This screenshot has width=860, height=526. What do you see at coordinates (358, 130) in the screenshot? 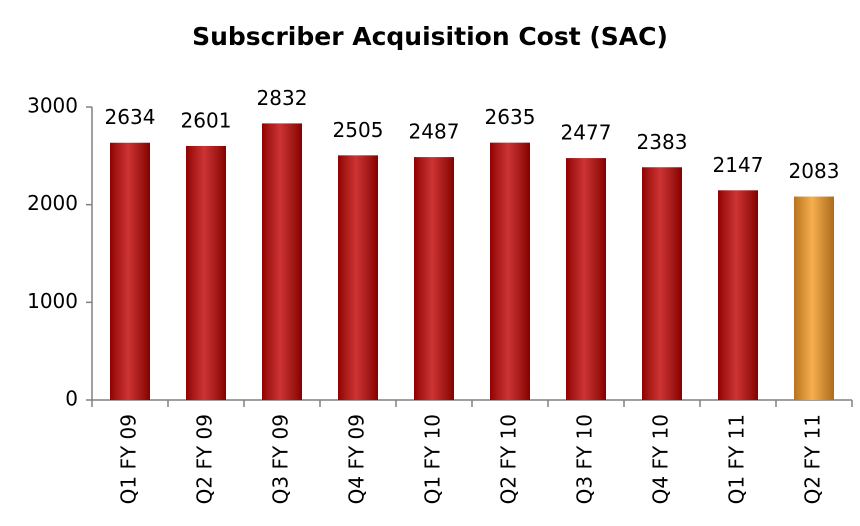
I see `value-label: 2505` at bounding box center [358, 130].